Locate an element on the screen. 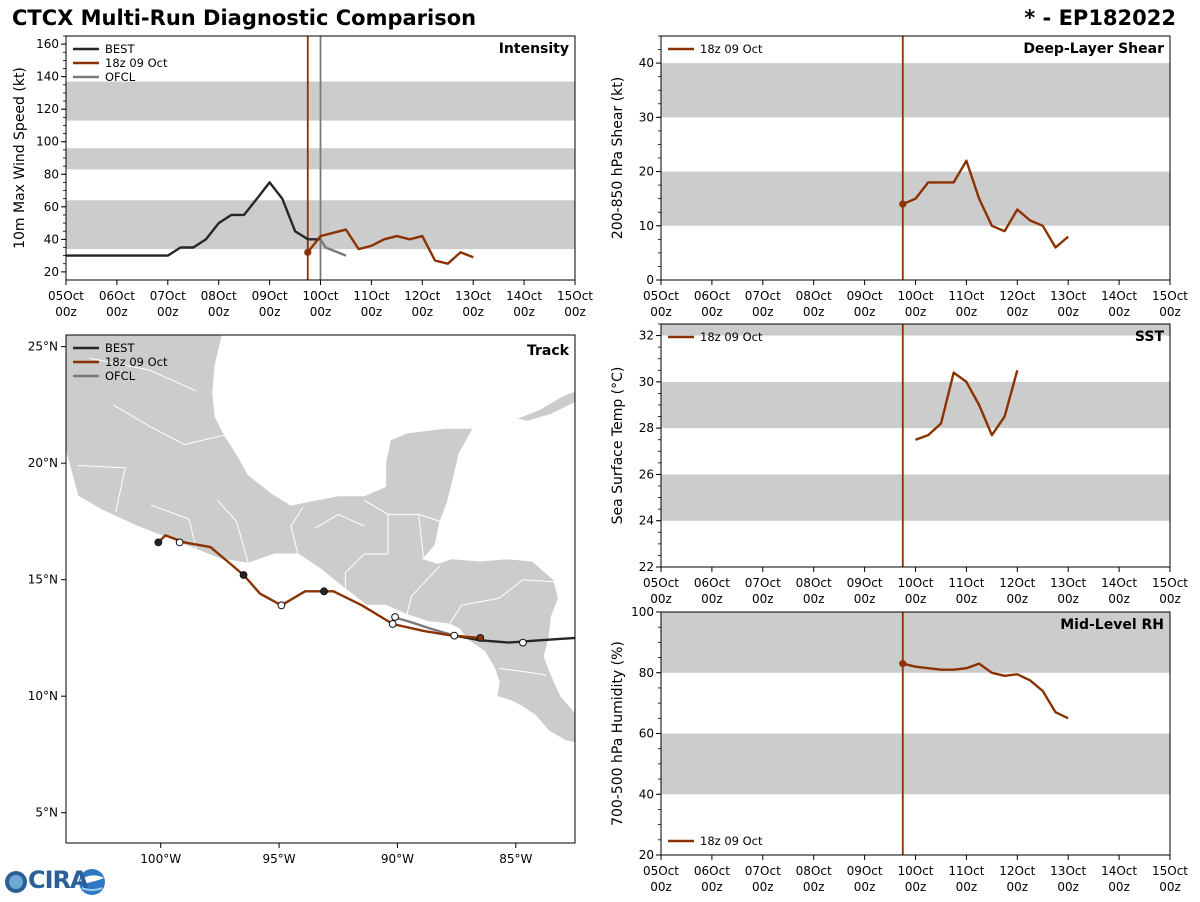 This screenshot has height=902, width=1200. y-tick-label: 120 is located at coordinates (47, 109).